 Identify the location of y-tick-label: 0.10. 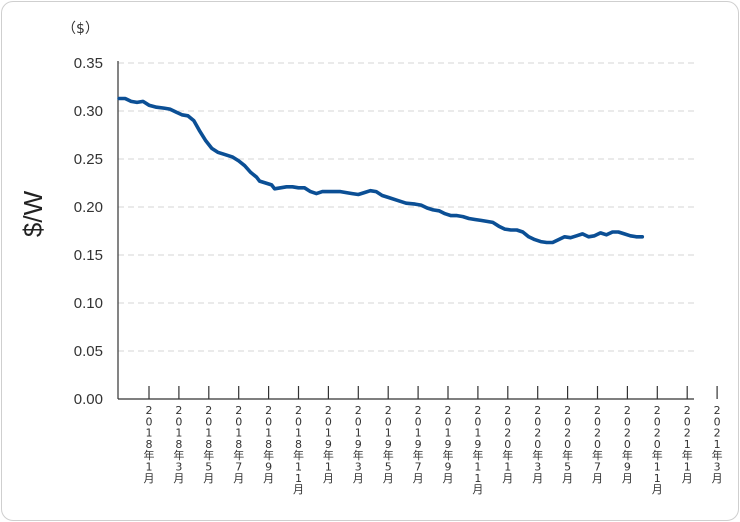
(88, 303).